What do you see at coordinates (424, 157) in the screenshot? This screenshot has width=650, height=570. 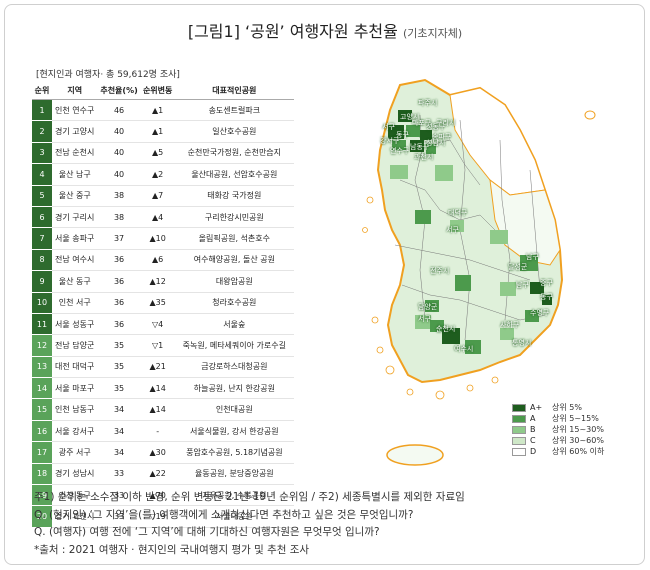 I see `map-region-label: 과천시` at bounding box center [424, 157].